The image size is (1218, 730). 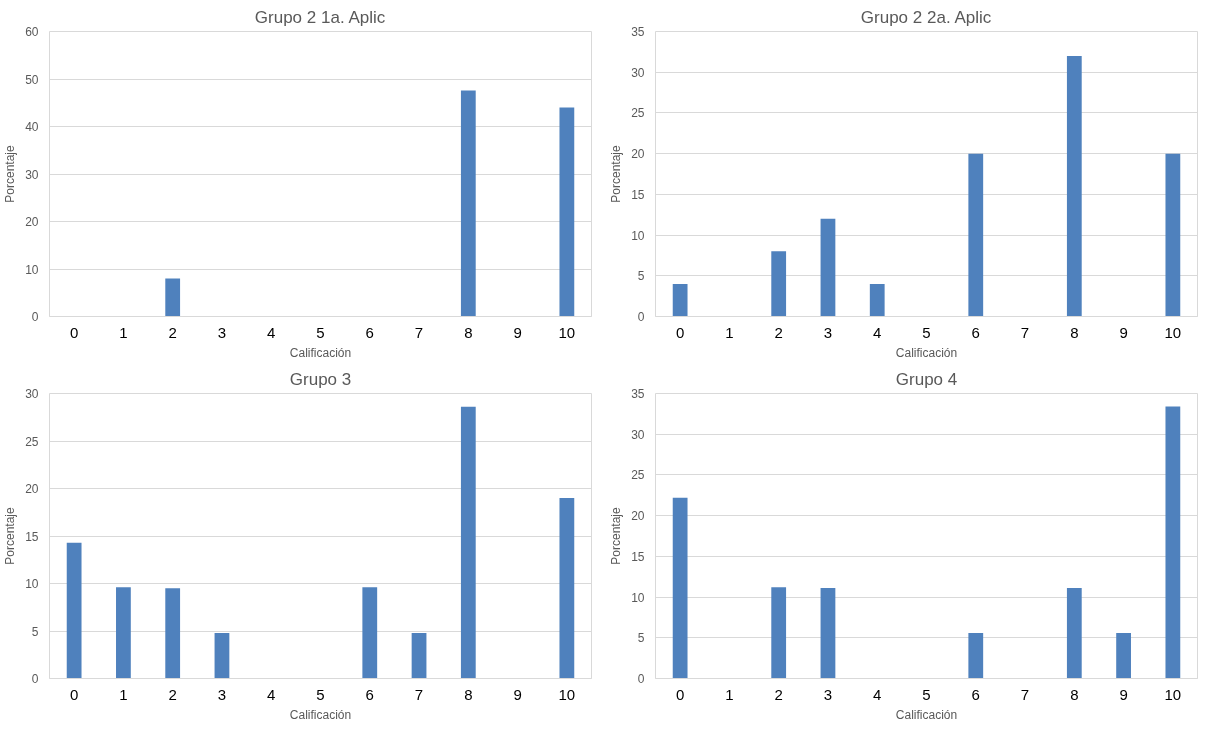 I want to click on chart-title: Grupo 3, so click(x=320, y=379).